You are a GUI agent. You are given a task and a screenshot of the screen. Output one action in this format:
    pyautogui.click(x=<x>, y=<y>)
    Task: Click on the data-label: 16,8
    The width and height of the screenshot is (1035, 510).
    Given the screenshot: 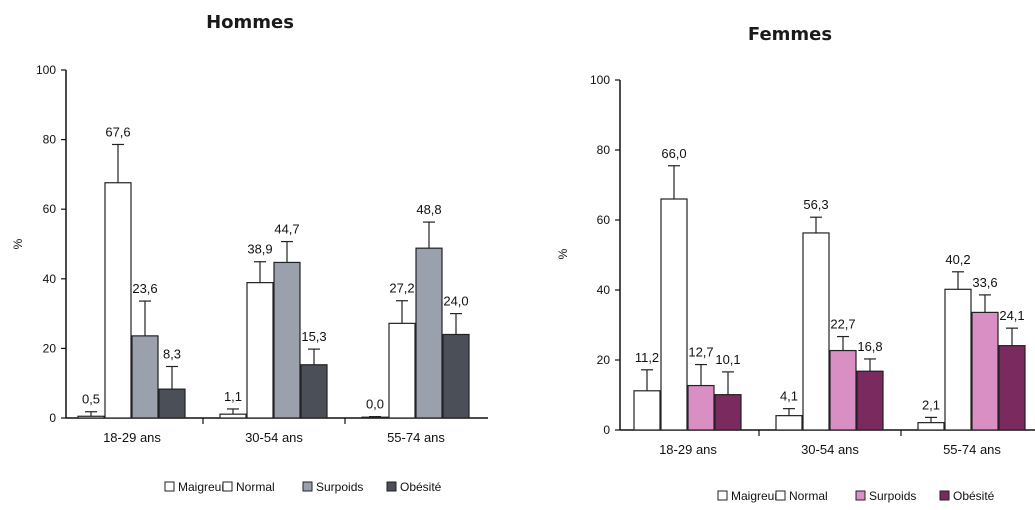 What is the action you would take?
    pyautogui.click(x=869, y=346)
    